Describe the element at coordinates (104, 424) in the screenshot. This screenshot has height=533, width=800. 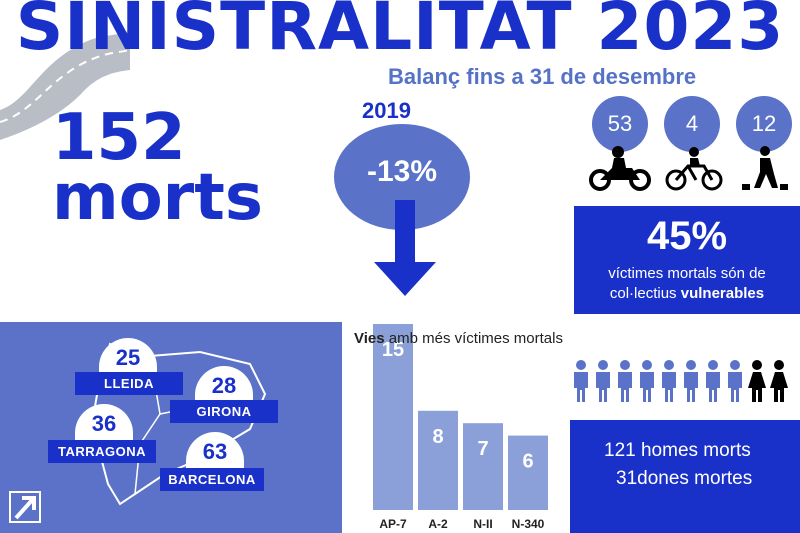
I see `tarragona-count: 36` at that location.